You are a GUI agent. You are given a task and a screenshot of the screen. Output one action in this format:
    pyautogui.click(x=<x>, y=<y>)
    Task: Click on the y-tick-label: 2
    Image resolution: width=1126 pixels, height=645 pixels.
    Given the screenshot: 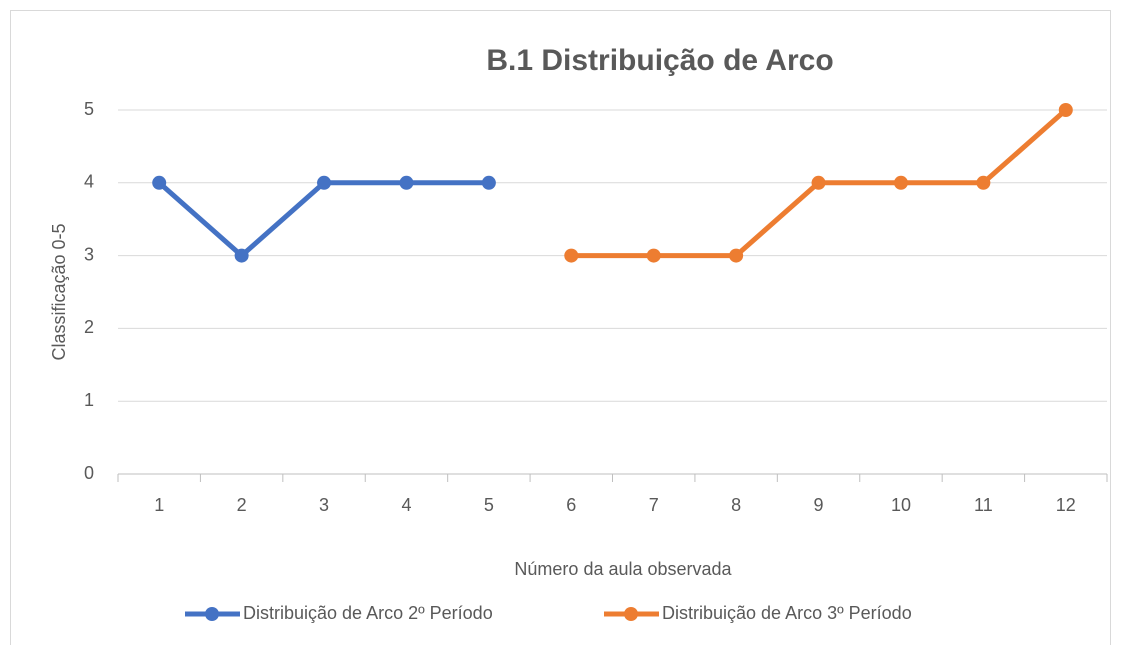 What is the action you would take?
    pyautogui.click(x=89, y=327)
    